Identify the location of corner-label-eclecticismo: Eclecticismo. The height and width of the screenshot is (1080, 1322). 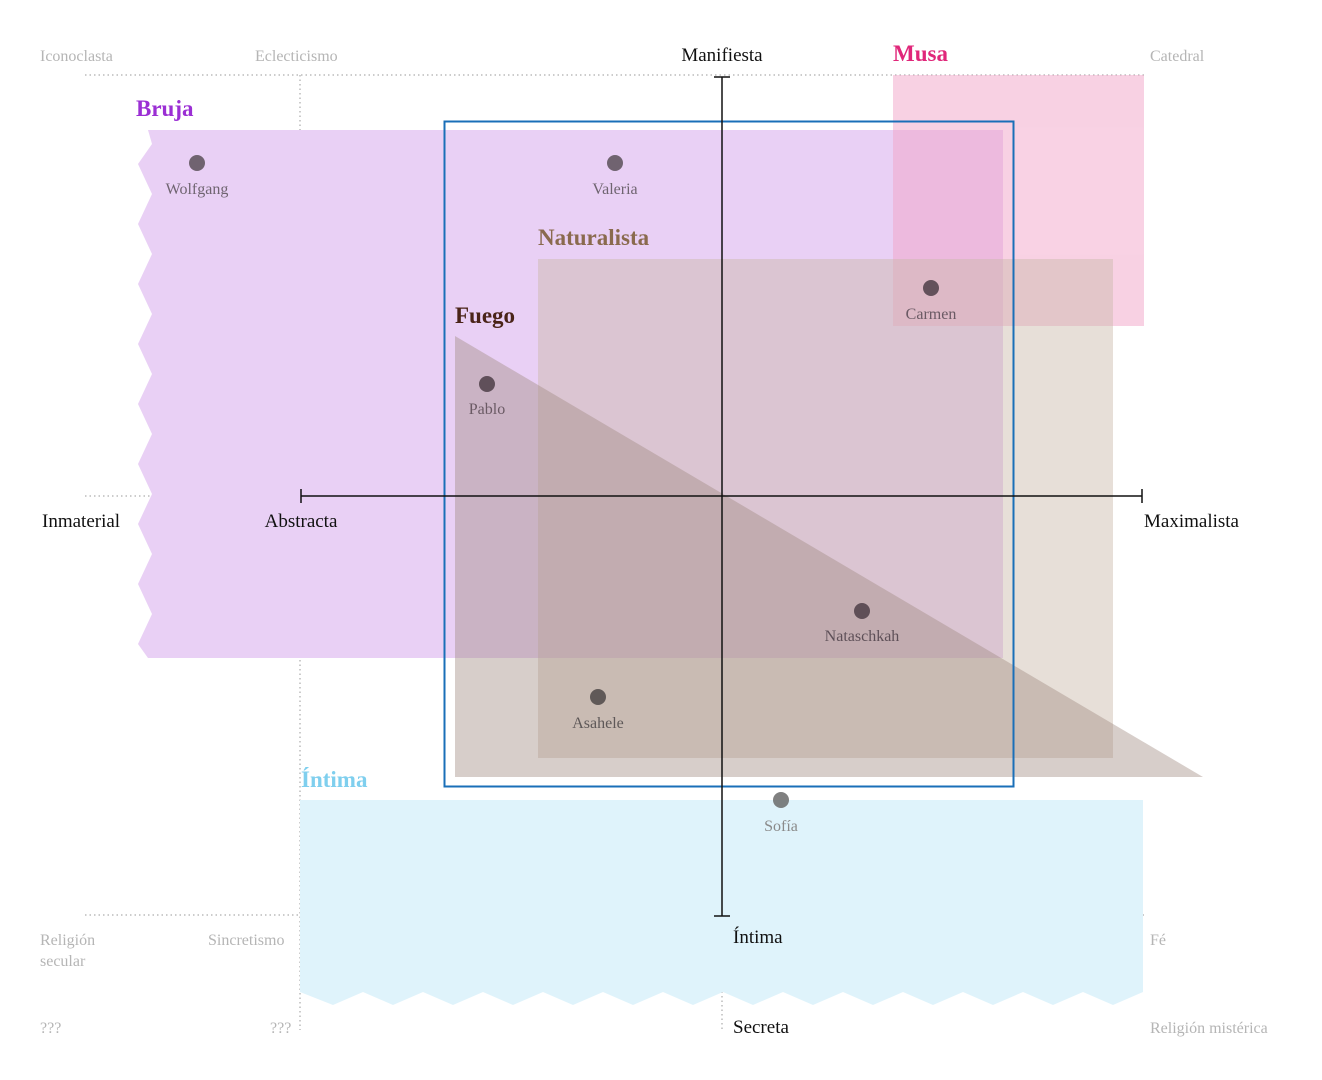
(296, 56).